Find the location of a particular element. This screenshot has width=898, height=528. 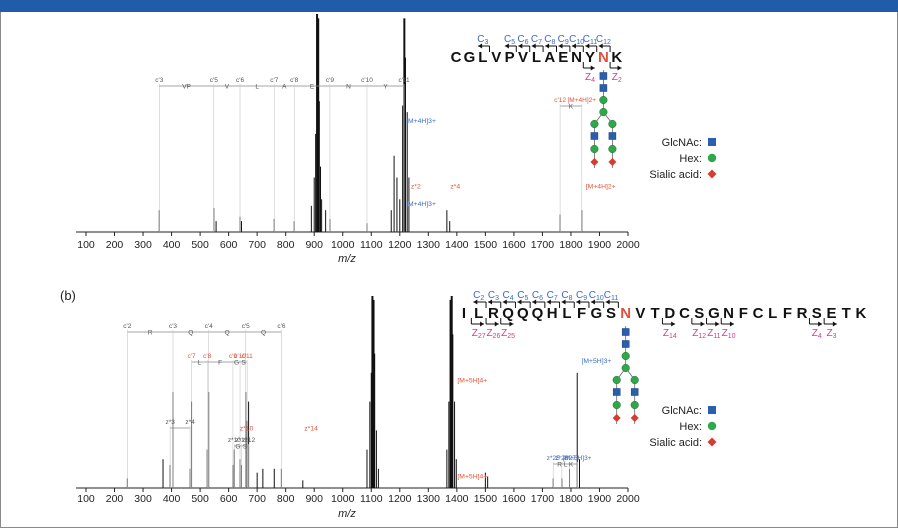

ladder-z-ion-label: z*3 is located at coordinates (170, 422).